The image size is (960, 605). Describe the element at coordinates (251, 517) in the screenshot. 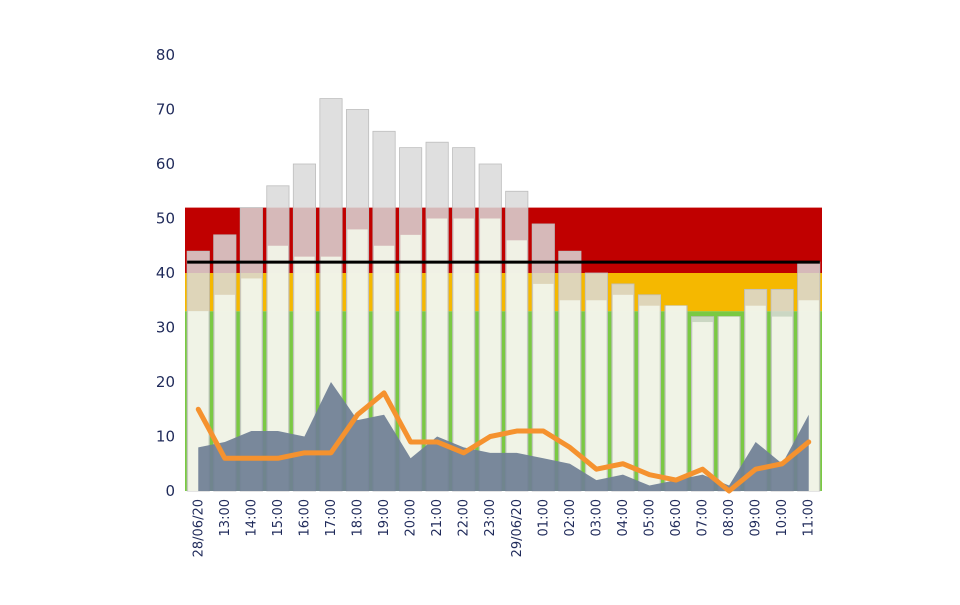

I see `x-tick-label: 14:00` at that location.